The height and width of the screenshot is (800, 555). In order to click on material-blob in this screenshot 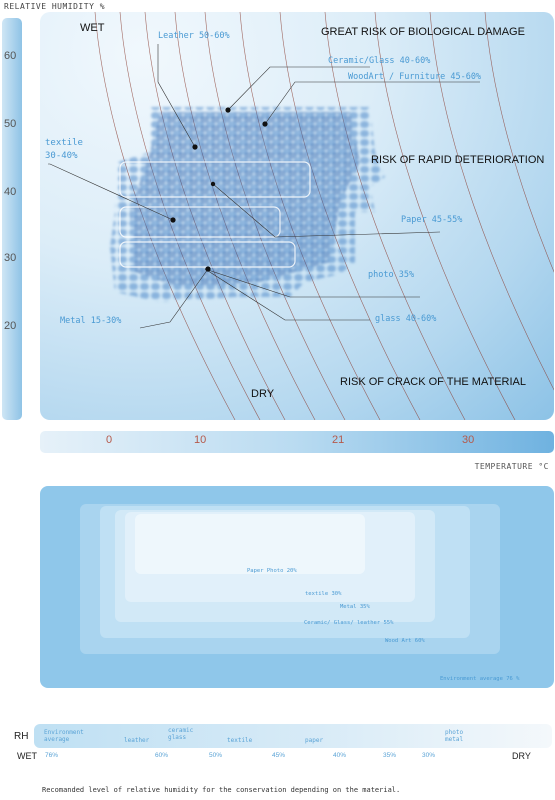, I will do `click(247, 204)`.